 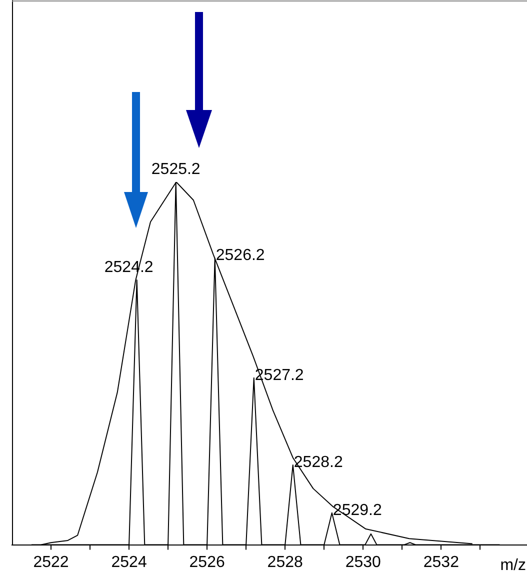 What do you see at coordinates (285, 562) in the screenshot?
I see `x-tick-label: 2528` at bounding box center [285, 562].